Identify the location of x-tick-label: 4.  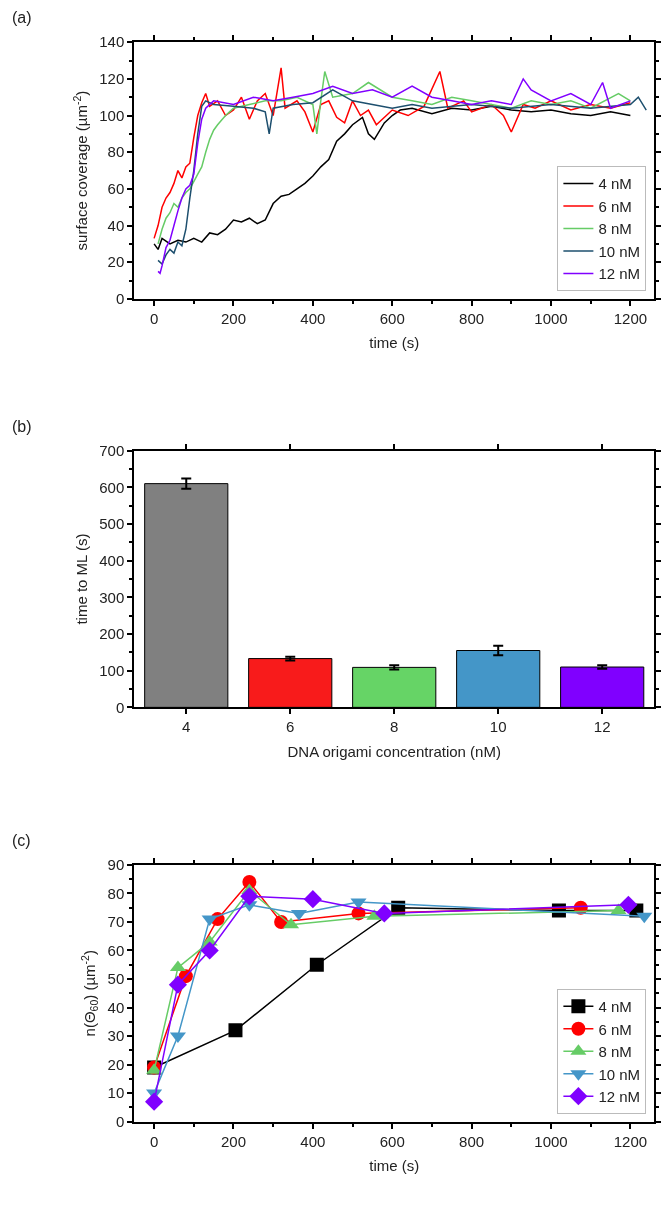
(186, 727).